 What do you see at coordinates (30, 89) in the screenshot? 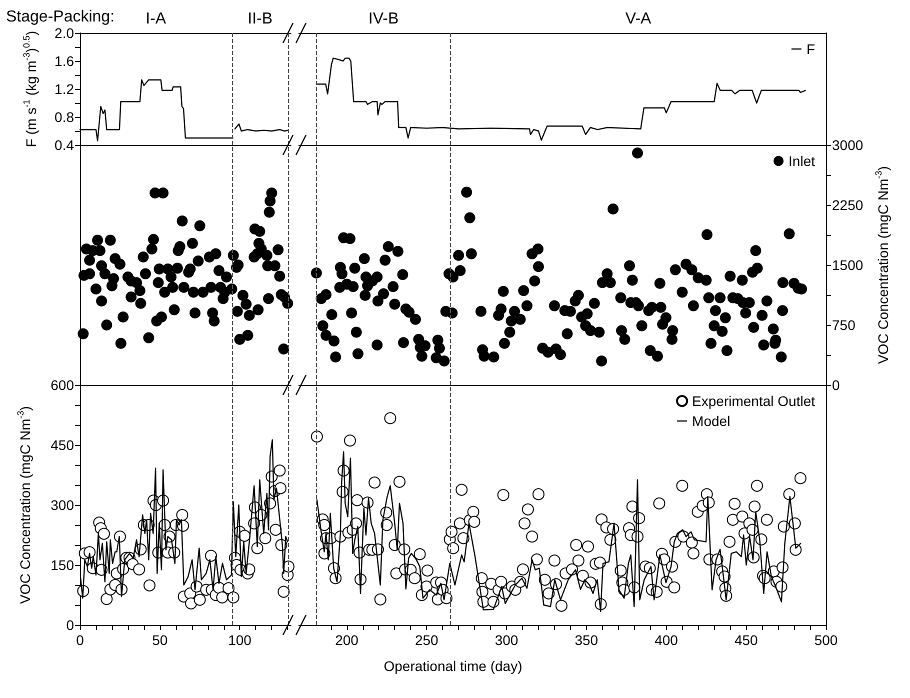
I see `y-axis-title: F (m s-1 (kg m-3)0.5)` at bounding box center [30, 89].